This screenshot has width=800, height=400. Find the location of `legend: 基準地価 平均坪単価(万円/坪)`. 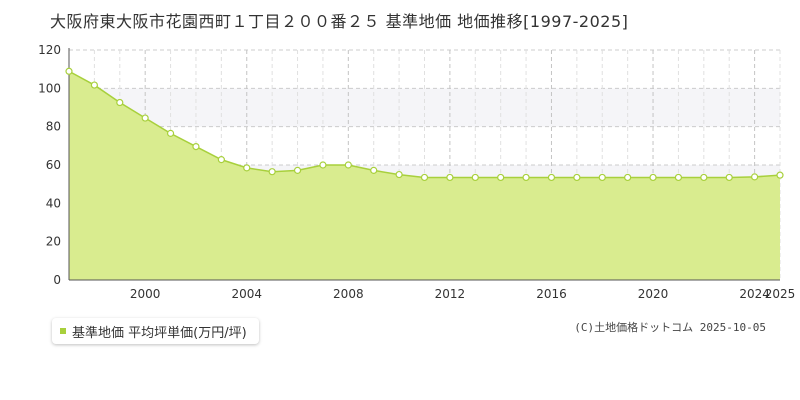

legend: 基準地価 平均坪単価(万円/坪) is located at coordinates (155, 331).